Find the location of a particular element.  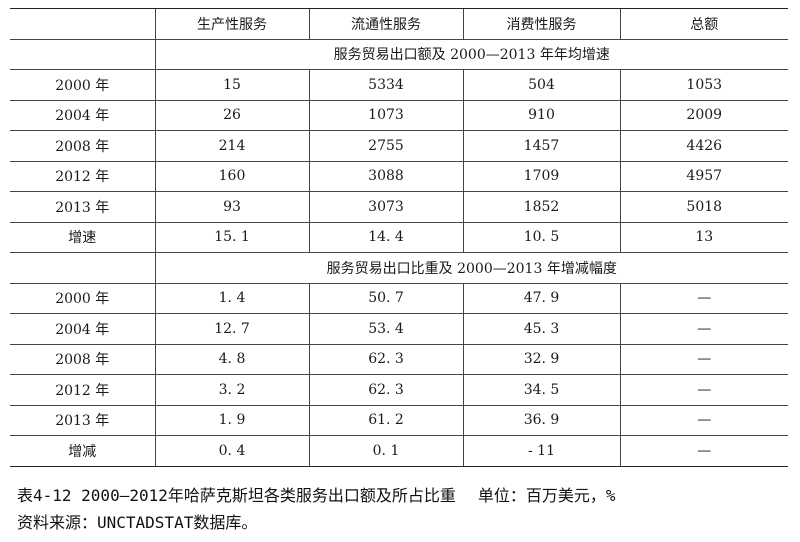

table-row: 增减 0. 4 0. 1- 11— is located at coordinates (399, 451).